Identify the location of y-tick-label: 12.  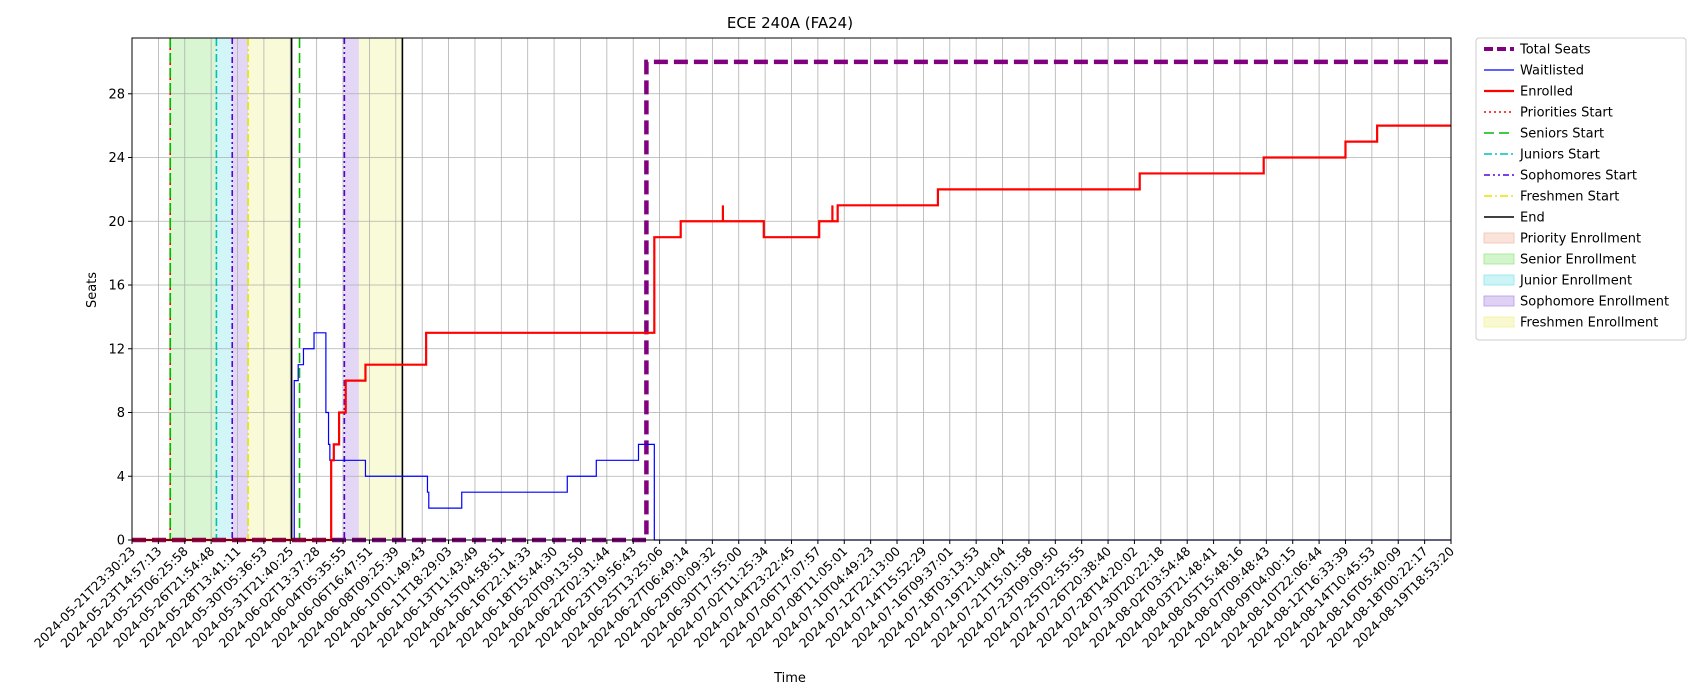
(116, 349).